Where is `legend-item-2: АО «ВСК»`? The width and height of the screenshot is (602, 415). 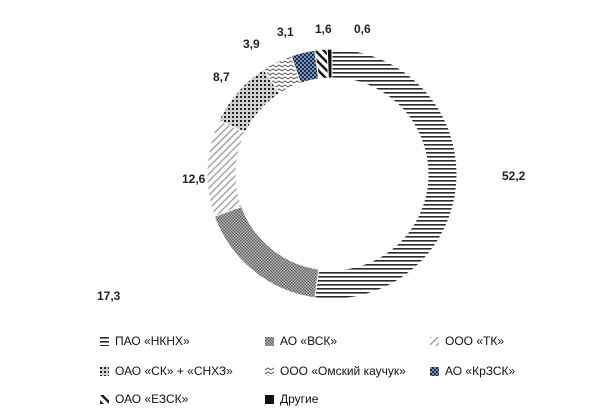 legend-item-2: АО «ВСК» is located at coordinates (301, 341).